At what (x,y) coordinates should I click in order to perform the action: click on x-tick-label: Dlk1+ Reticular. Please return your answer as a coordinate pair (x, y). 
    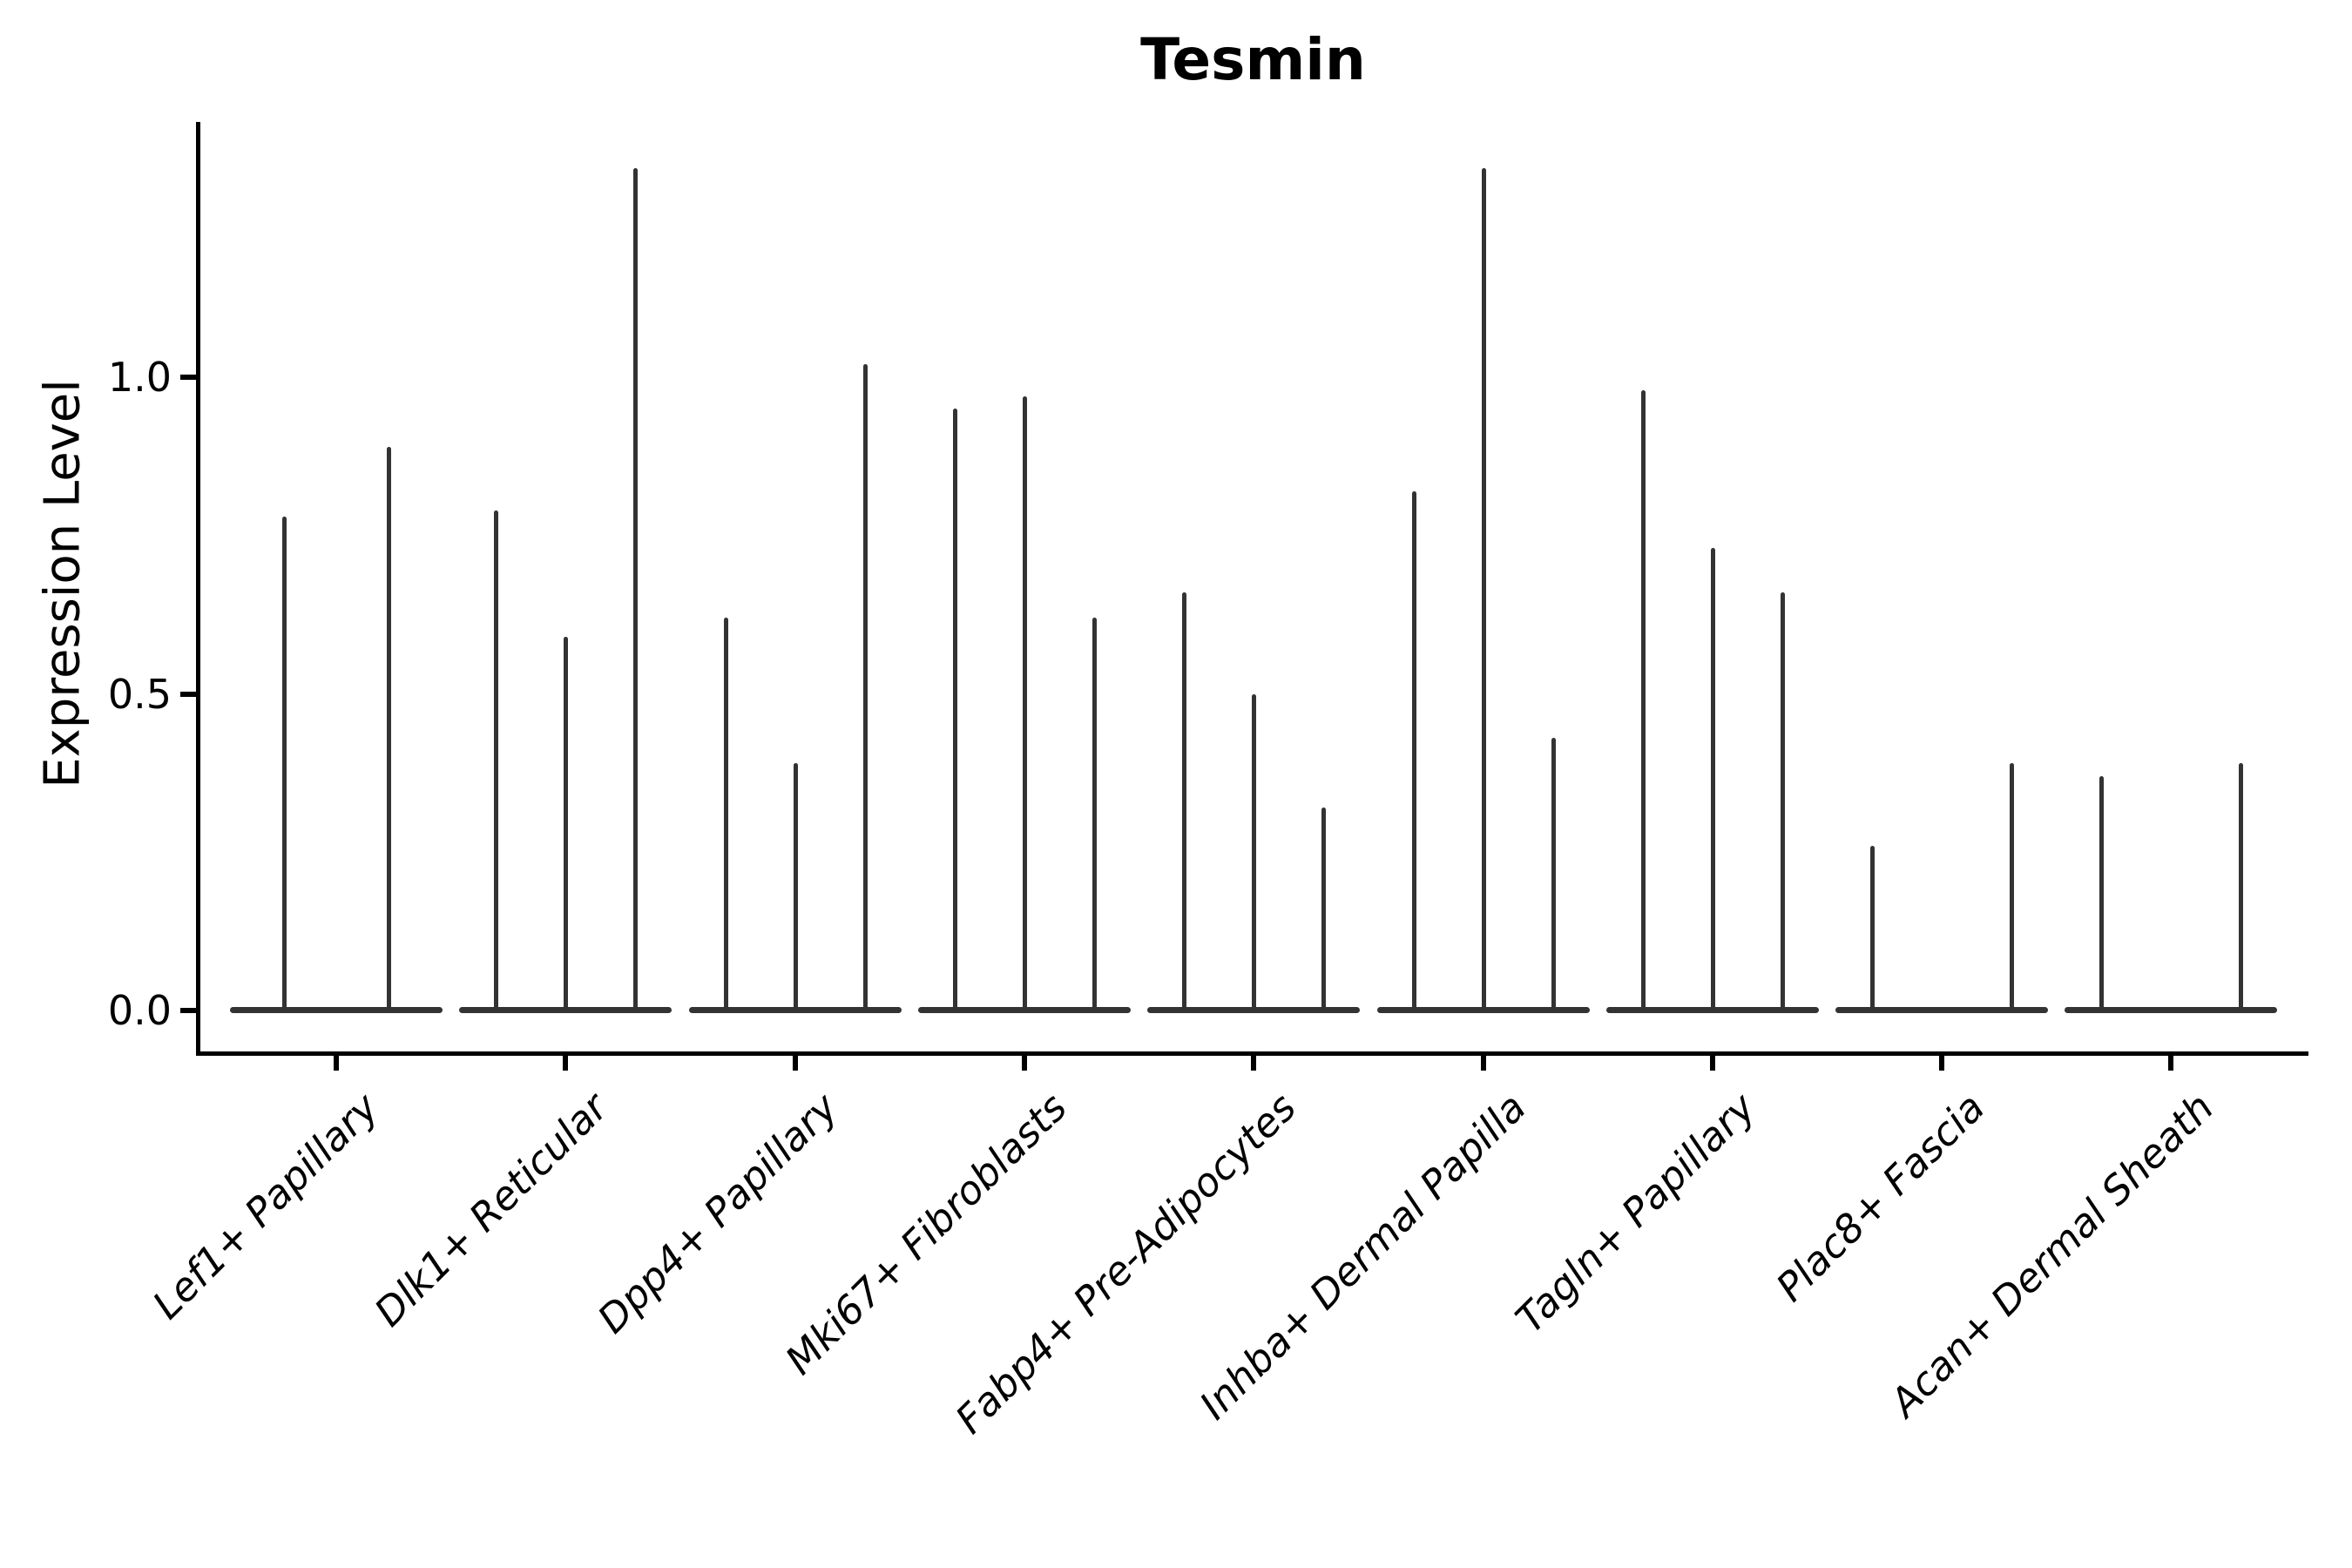
    Looking at the image, I should click on (491, 1209).